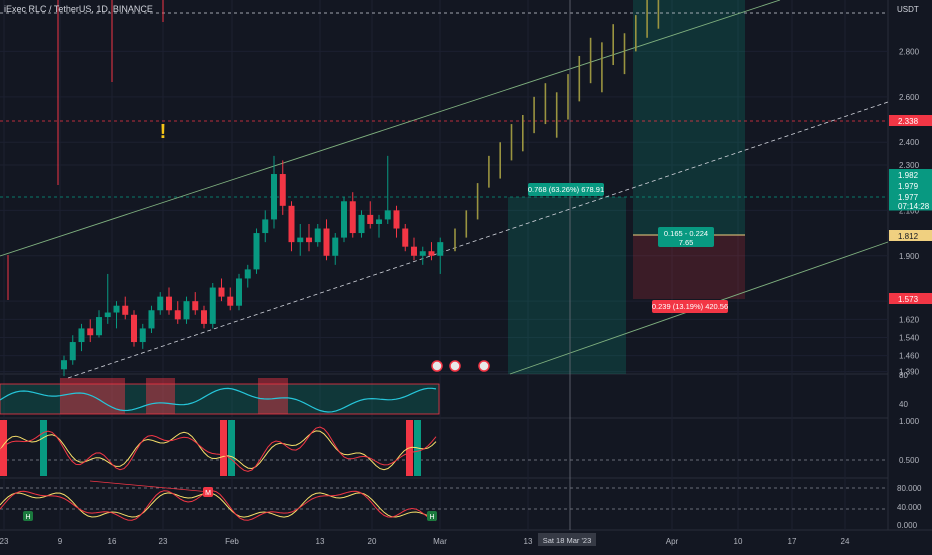 Image resolution: width=932 pixels, height=555 pixels. What do you see at coordinates (903, 375) in the screenshot?
I see `rsi-axis-label: 80` at bounding box center [903, 375].